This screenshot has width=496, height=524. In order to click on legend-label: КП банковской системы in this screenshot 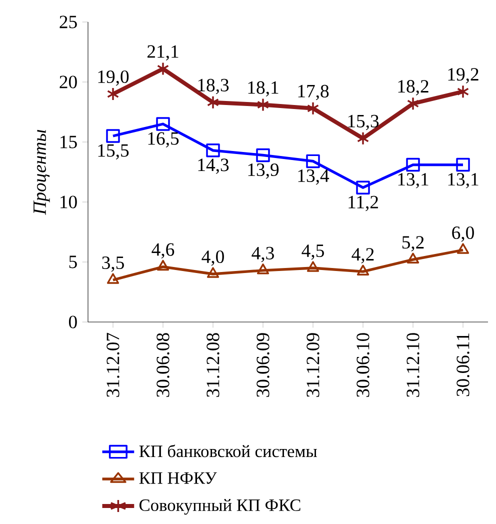, I will do `click(228, 451)`.